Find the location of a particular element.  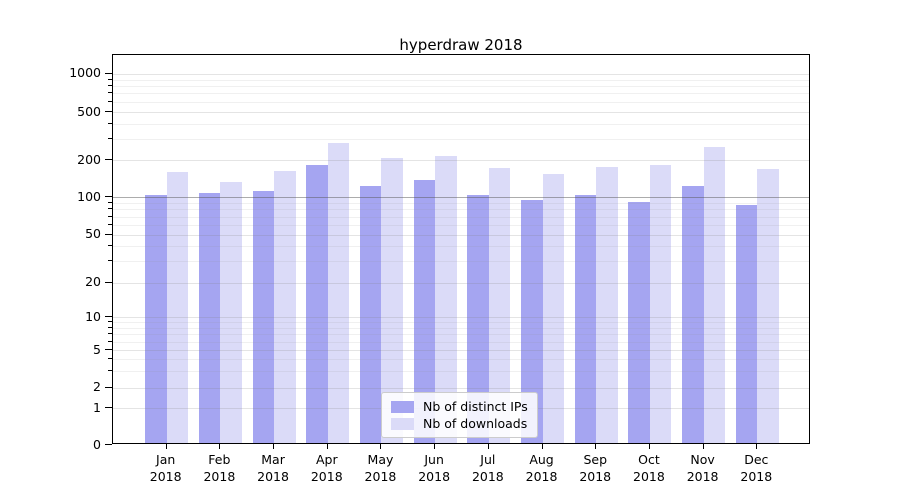

x-tick-label: Feb 2018 is located at coordinates (219, 468).